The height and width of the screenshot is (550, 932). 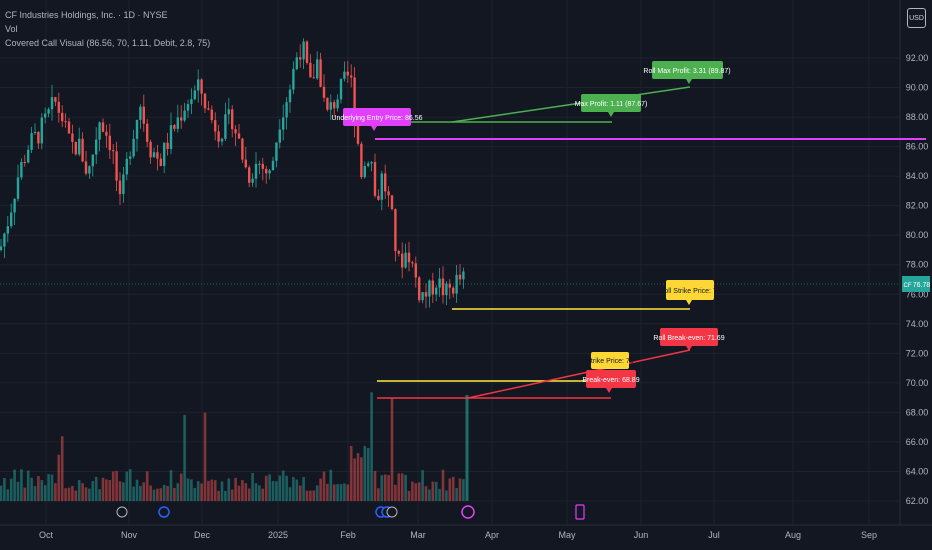 I want to click on time-axis: Oct Nov Dec 2025 Feb Mar Apr May Jun Jul Aug Sep, so click(x=466, y=532).